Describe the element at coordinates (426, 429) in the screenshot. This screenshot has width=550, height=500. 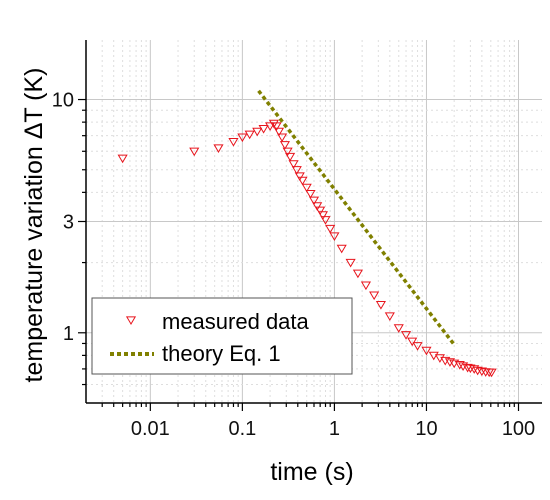
I see `x-tick-label: 10` at that location.